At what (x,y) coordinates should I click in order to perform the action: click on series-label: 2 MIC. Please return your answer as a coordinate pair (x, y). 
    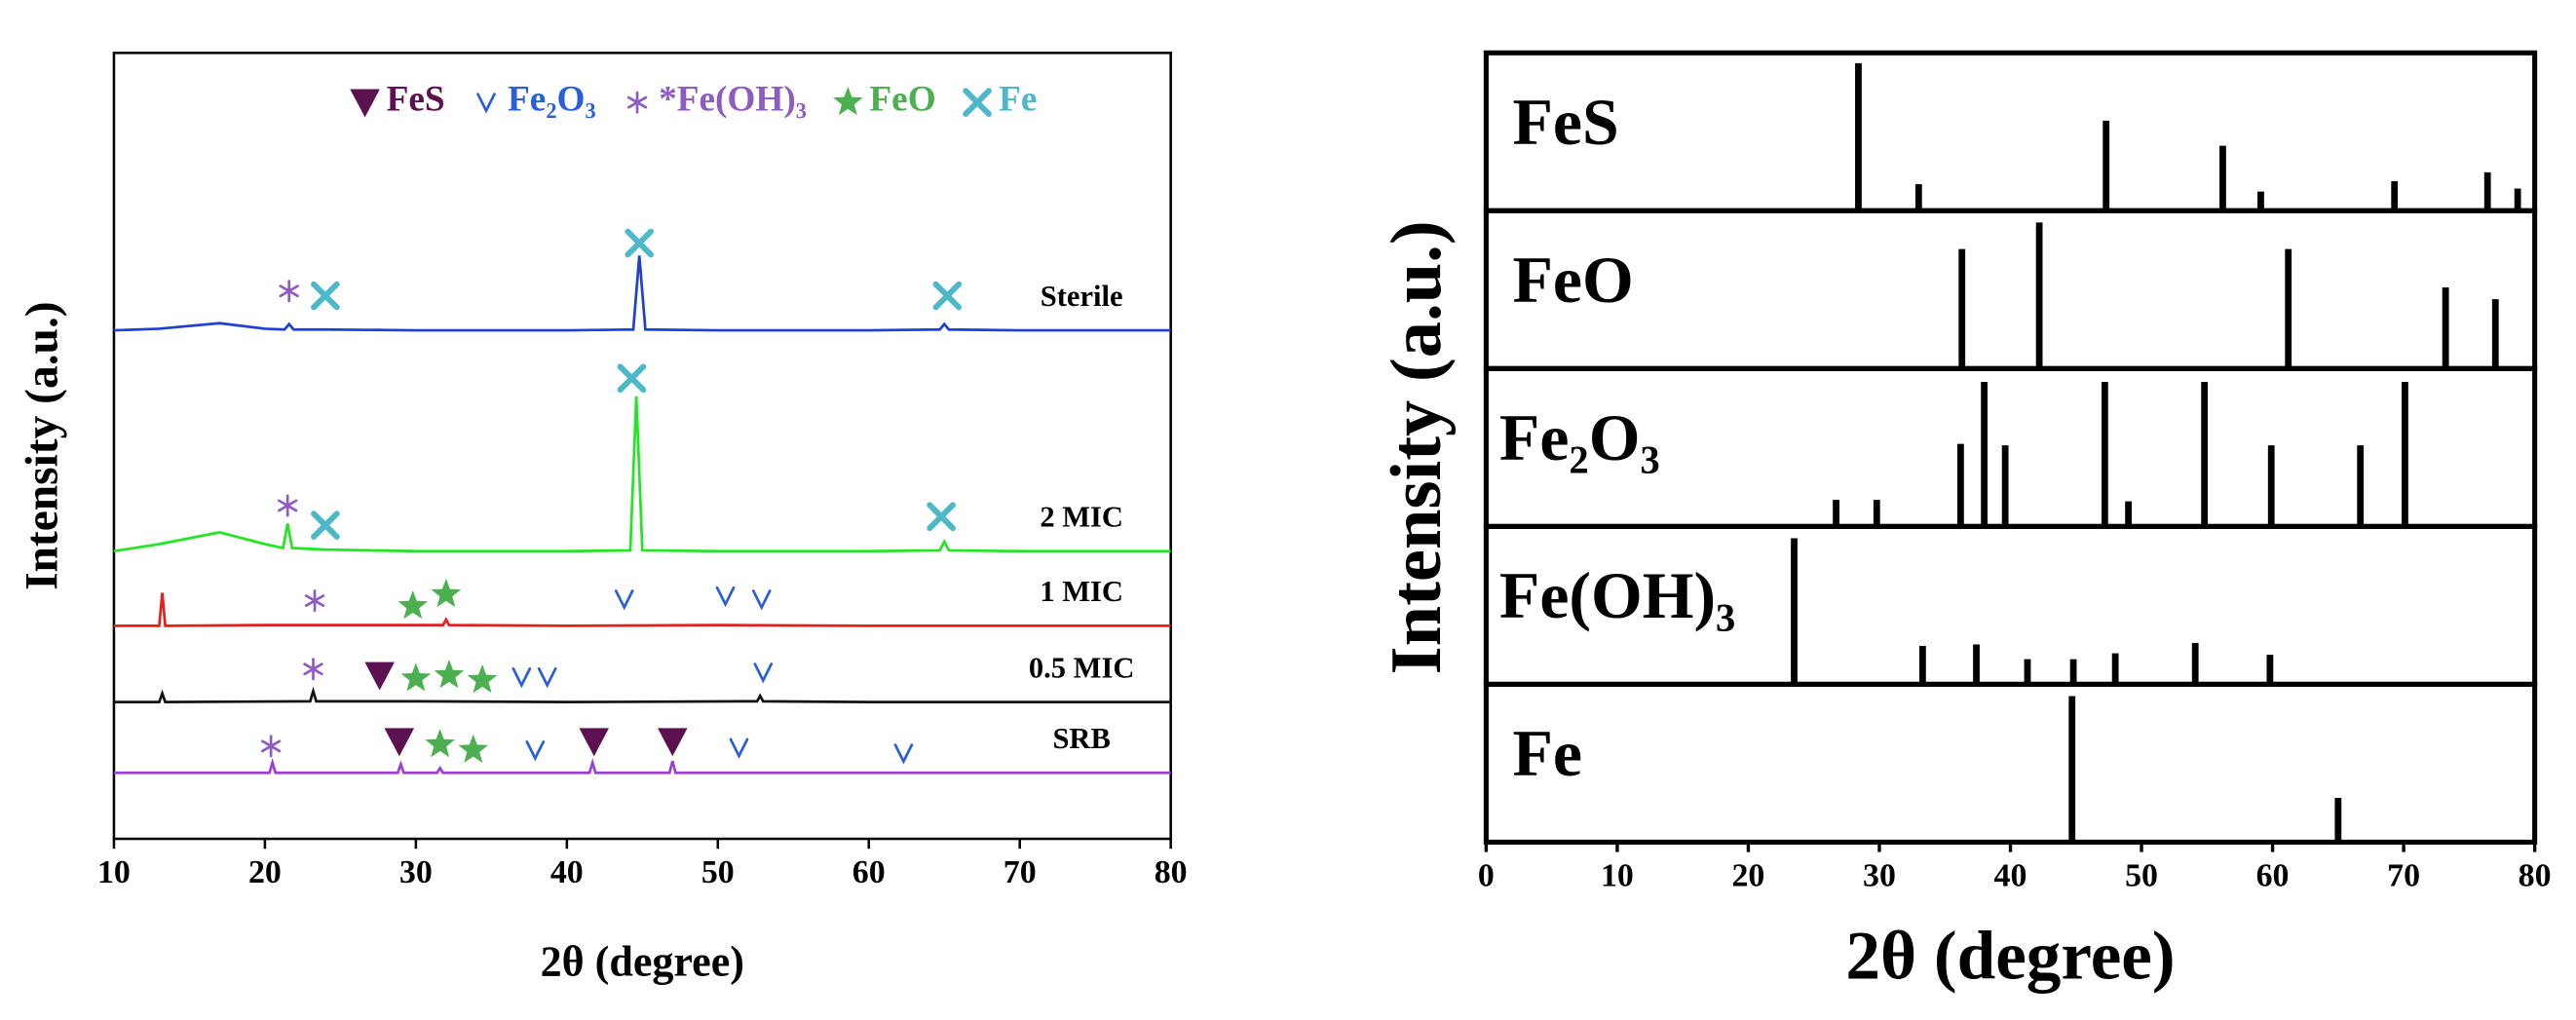
    Looking at the image, I should click on (1081, 517).